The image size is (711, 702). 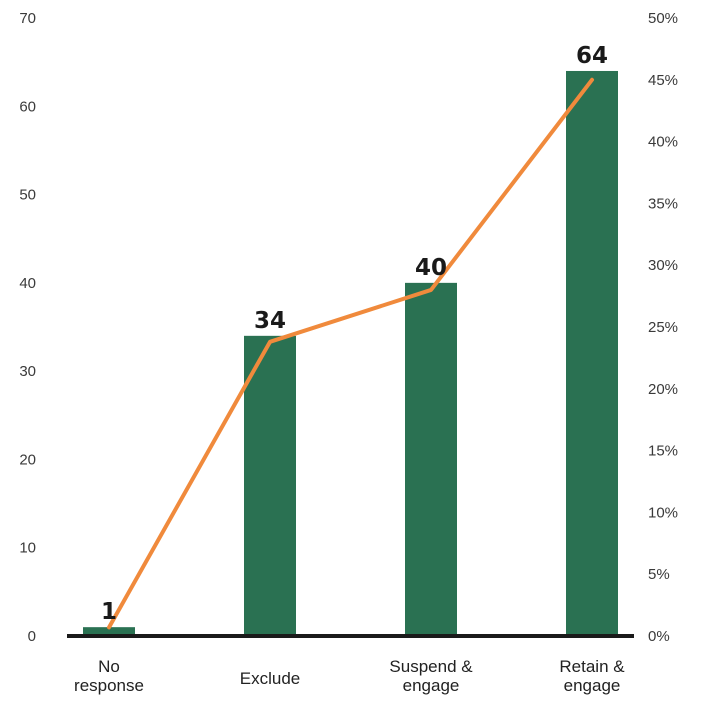 What do you see at coordinates (663, 18) in the screenshot?
I see `right-tick-label: 50%` at bounding box center [663, 18].